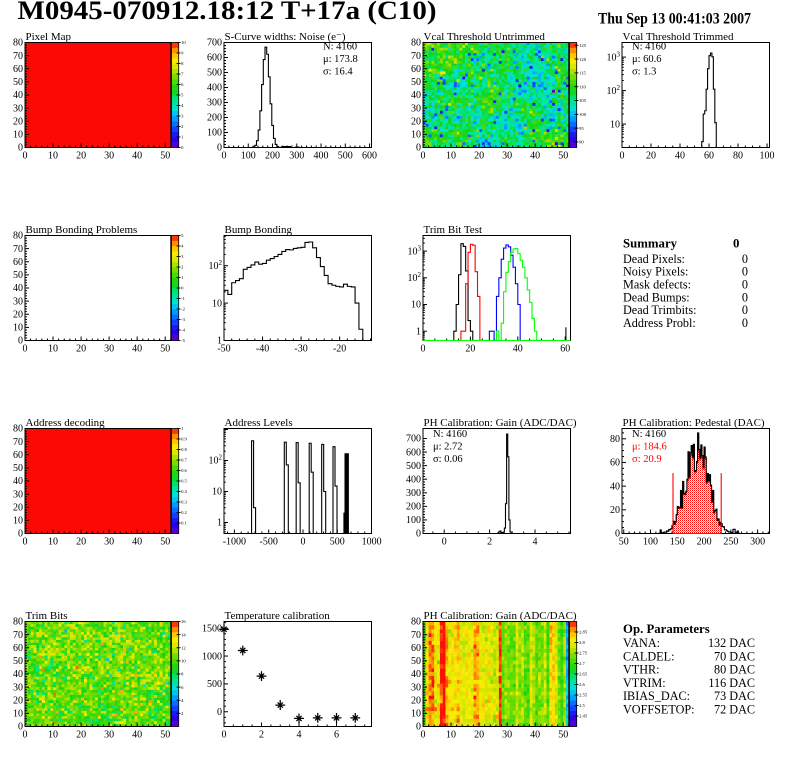  What do you see at coordinates (413, 507) in the screenshot?
I see `svg-text: 200` at bounding box center [413, 507].